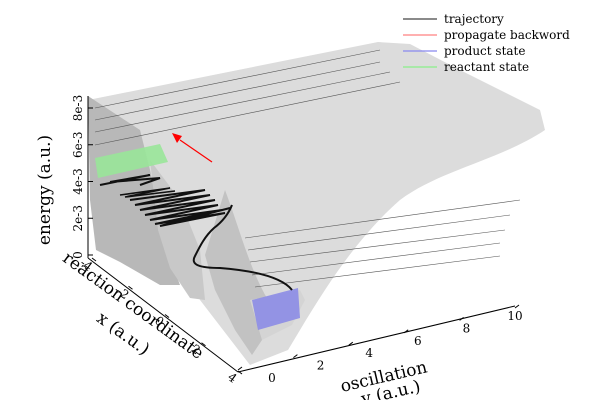 The image size is (600, 400). What do you see at coordinates (232, 378) in the screenshot?
I see `x-tick-label: 4` at bounding box center [232, 378].